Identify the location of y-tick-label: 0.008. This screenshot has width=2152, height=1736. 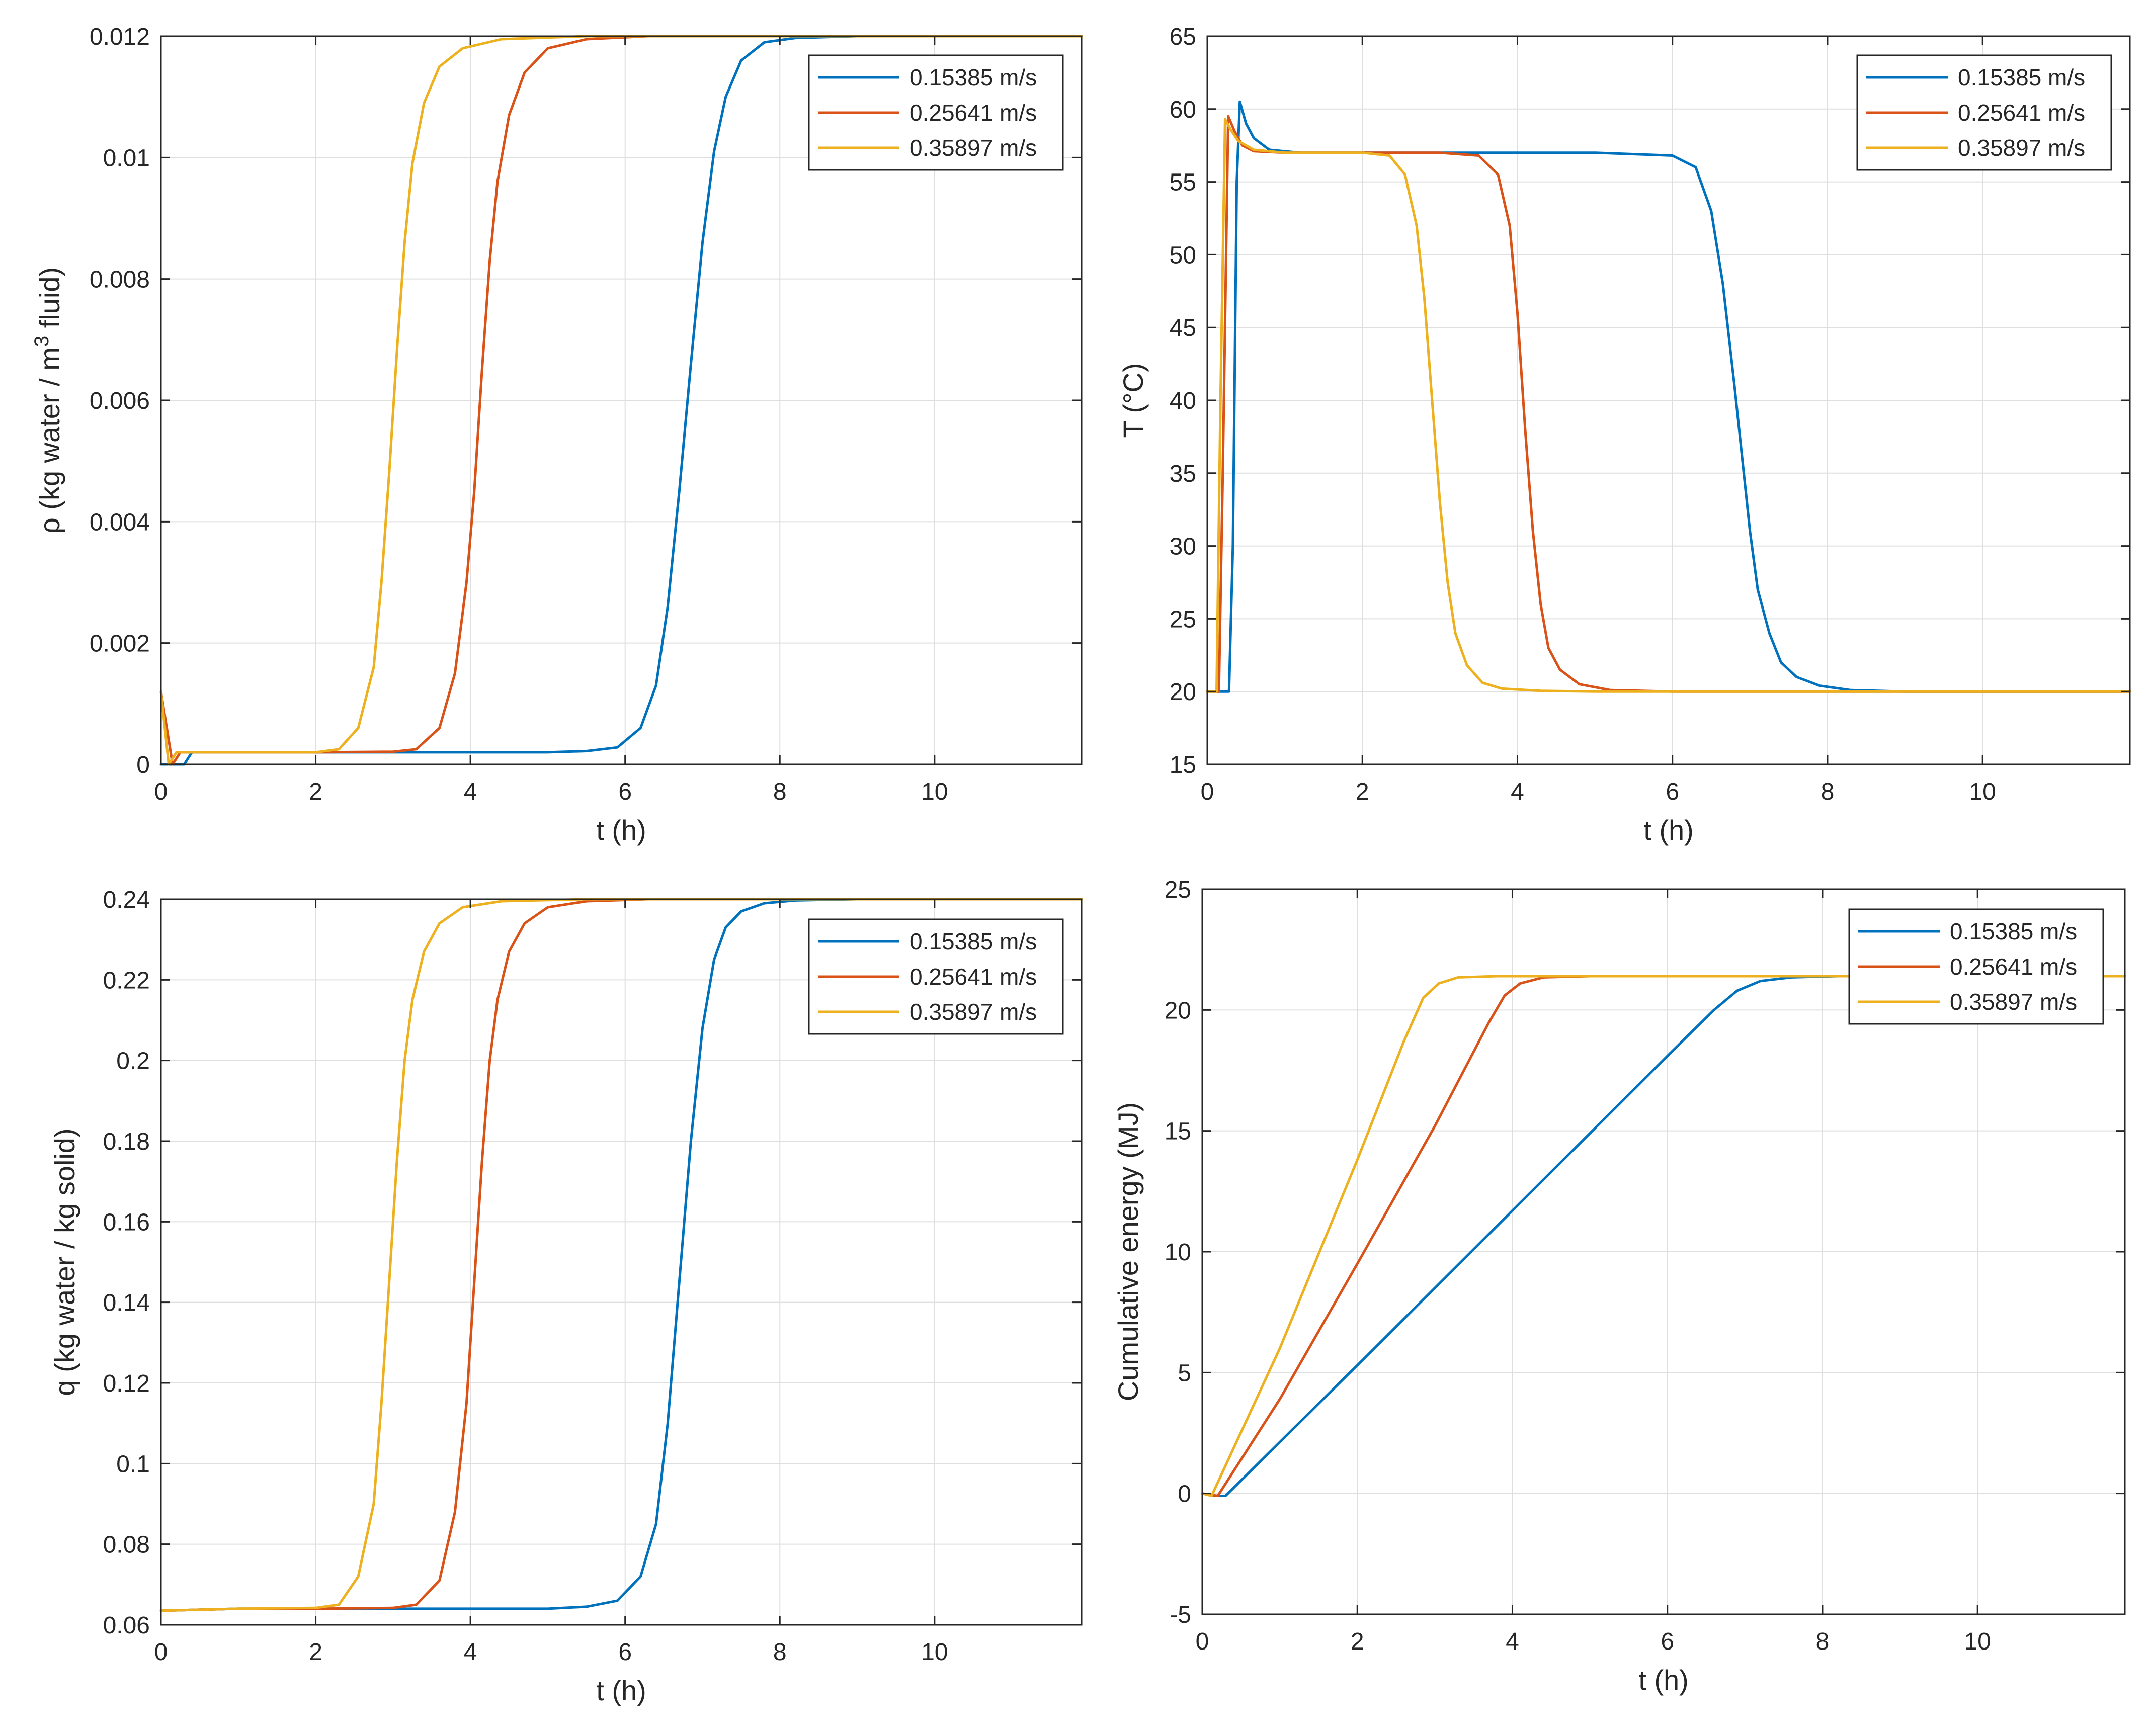
(120, 280).